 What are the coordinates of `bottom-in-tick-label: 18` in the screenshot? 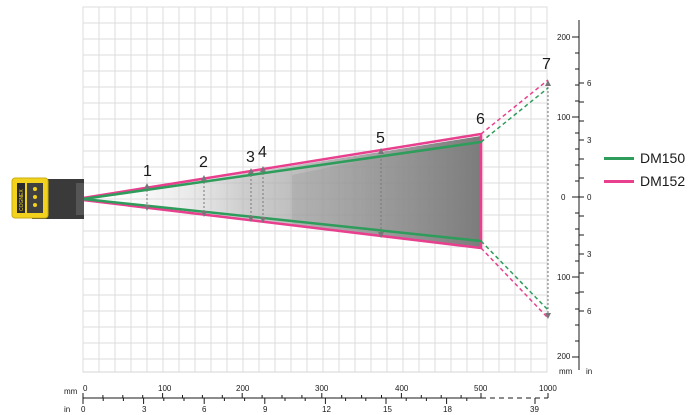 It's located at (447, 409).